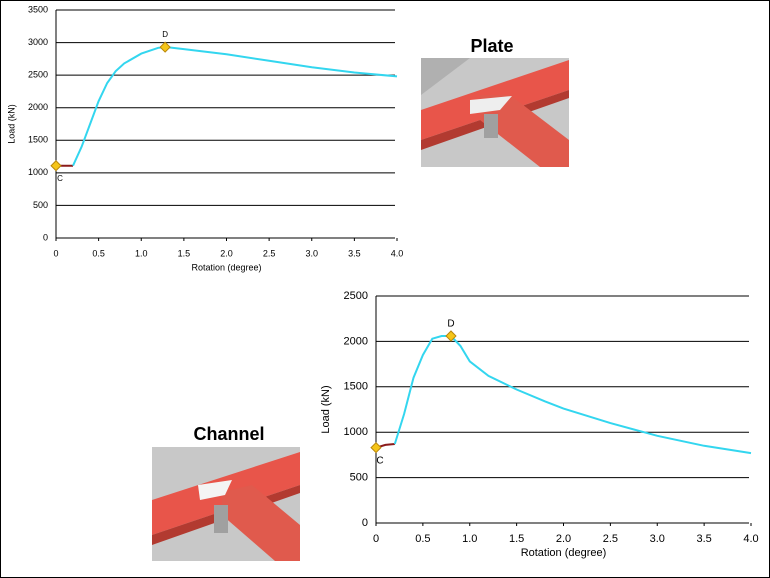 This screenshot has width=770, height=578. I want to click on y-tick-label: 3500, so click(38, 9).